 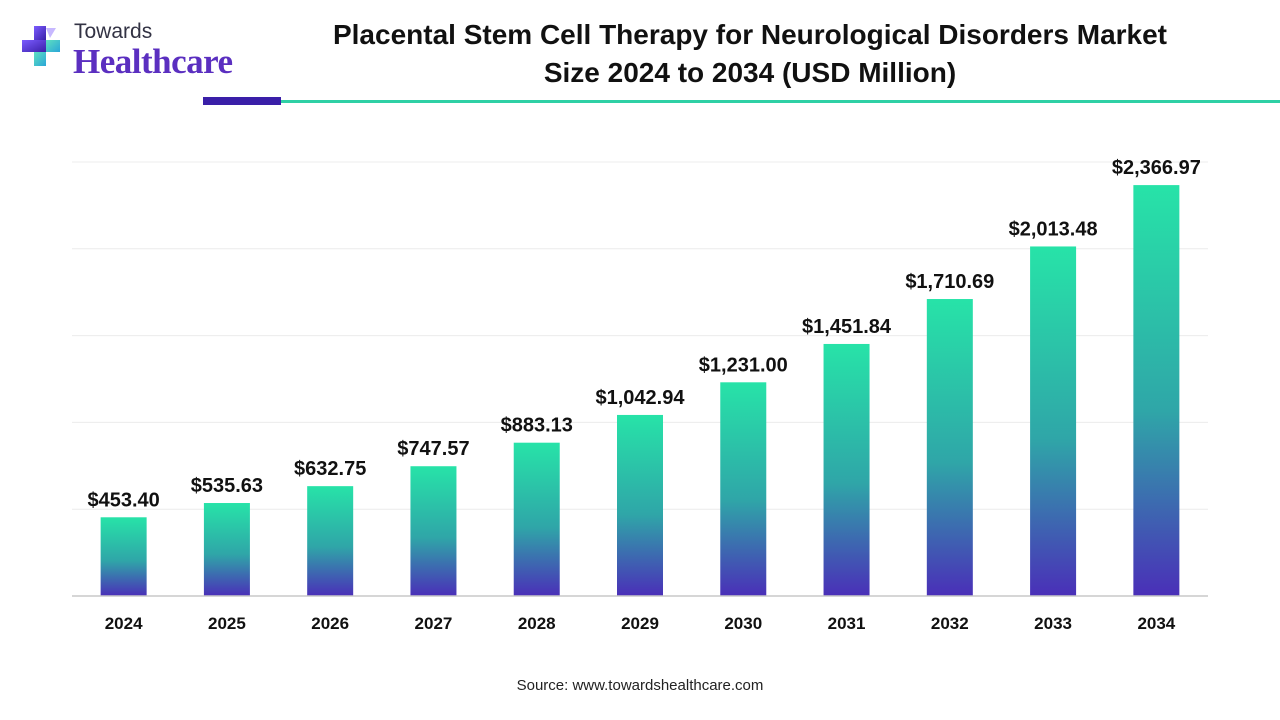 I want to click on x-tick-label-2029: 2029, so click(x=640, y=623).